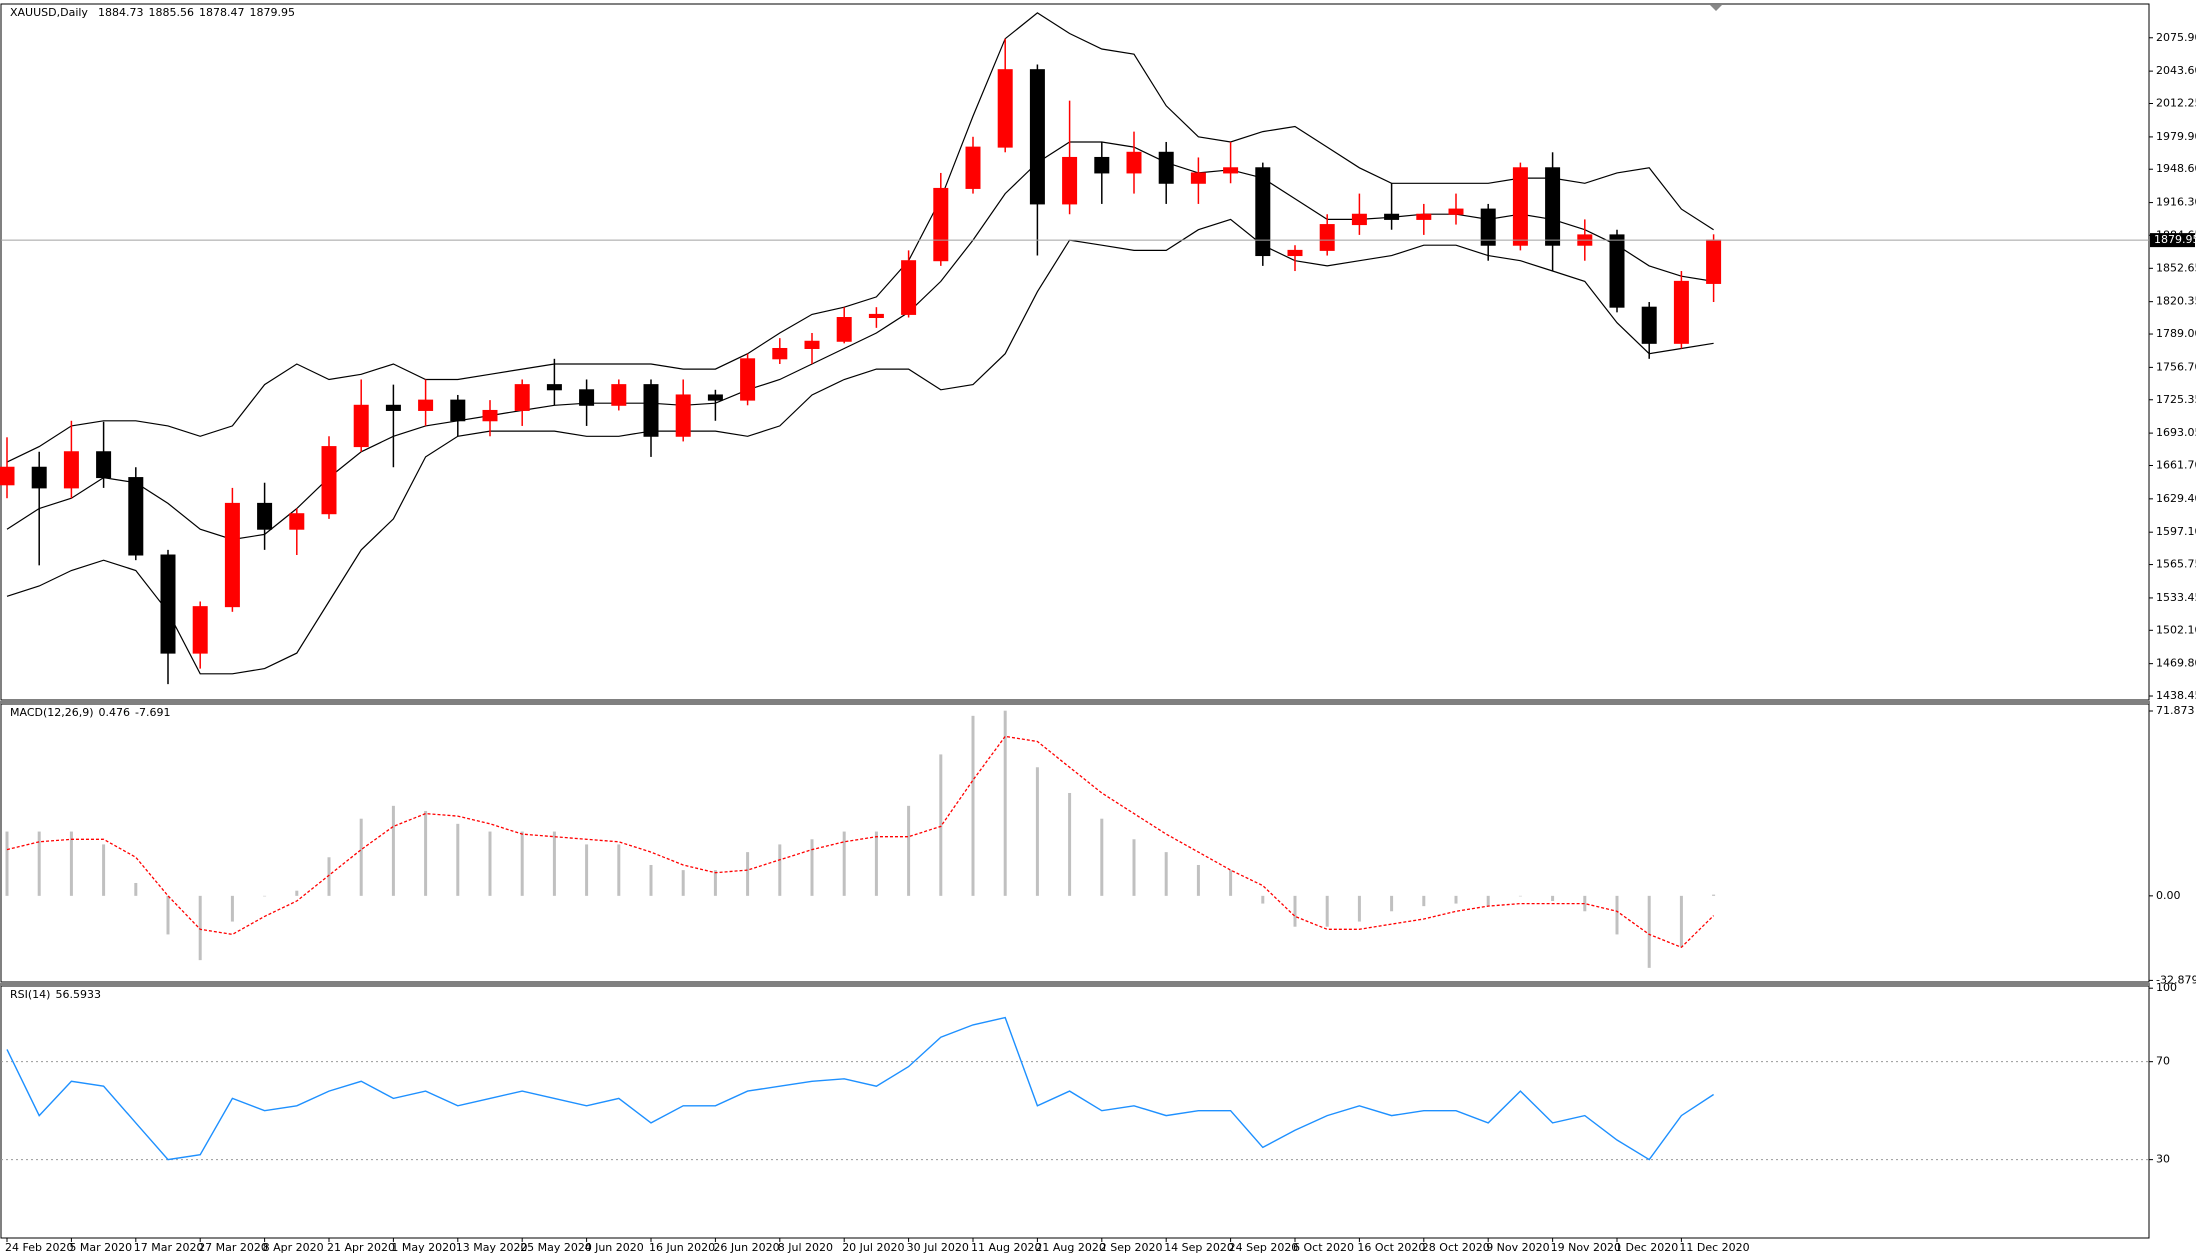 The height and width of the screenshot is (1260, 2196). What do you see at coordinates (2176, 695) in the screenshot?
I see `y-tick-label: 1438.45` at bounding box center [2176, 695].